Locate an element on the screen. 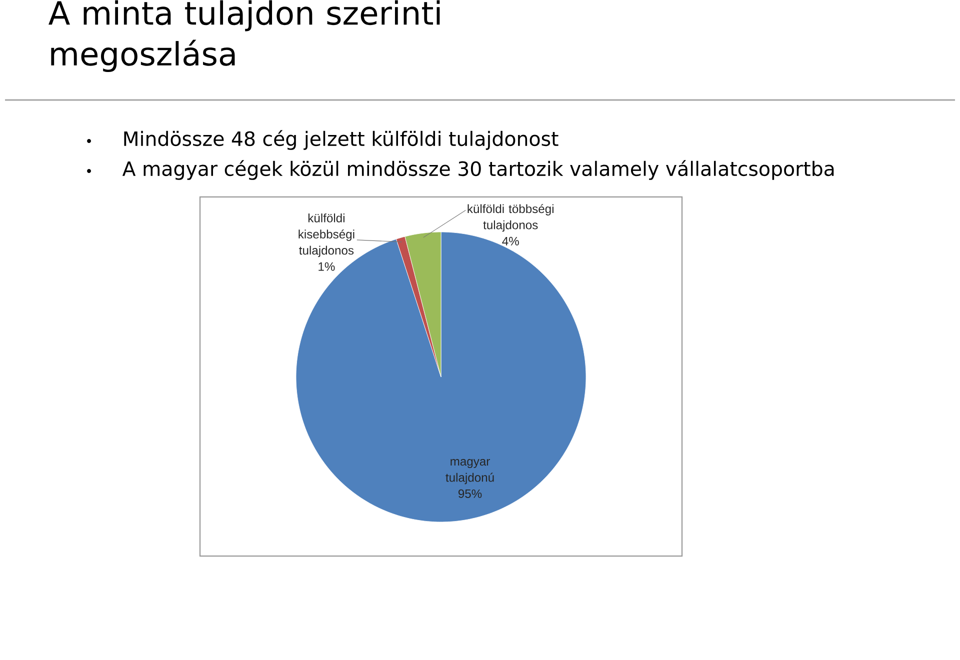  data-label: 95% is located at coordinates (470, 493).